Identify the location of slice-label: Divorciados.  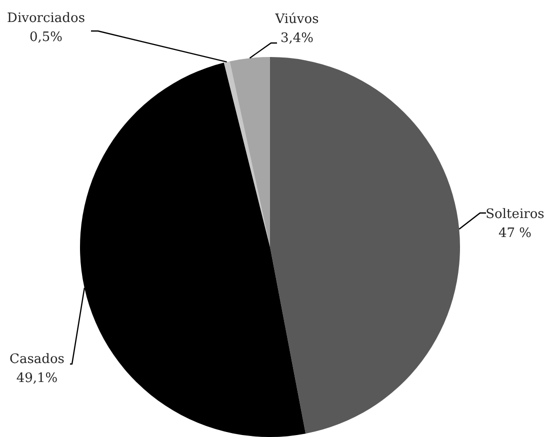
(46, 18).